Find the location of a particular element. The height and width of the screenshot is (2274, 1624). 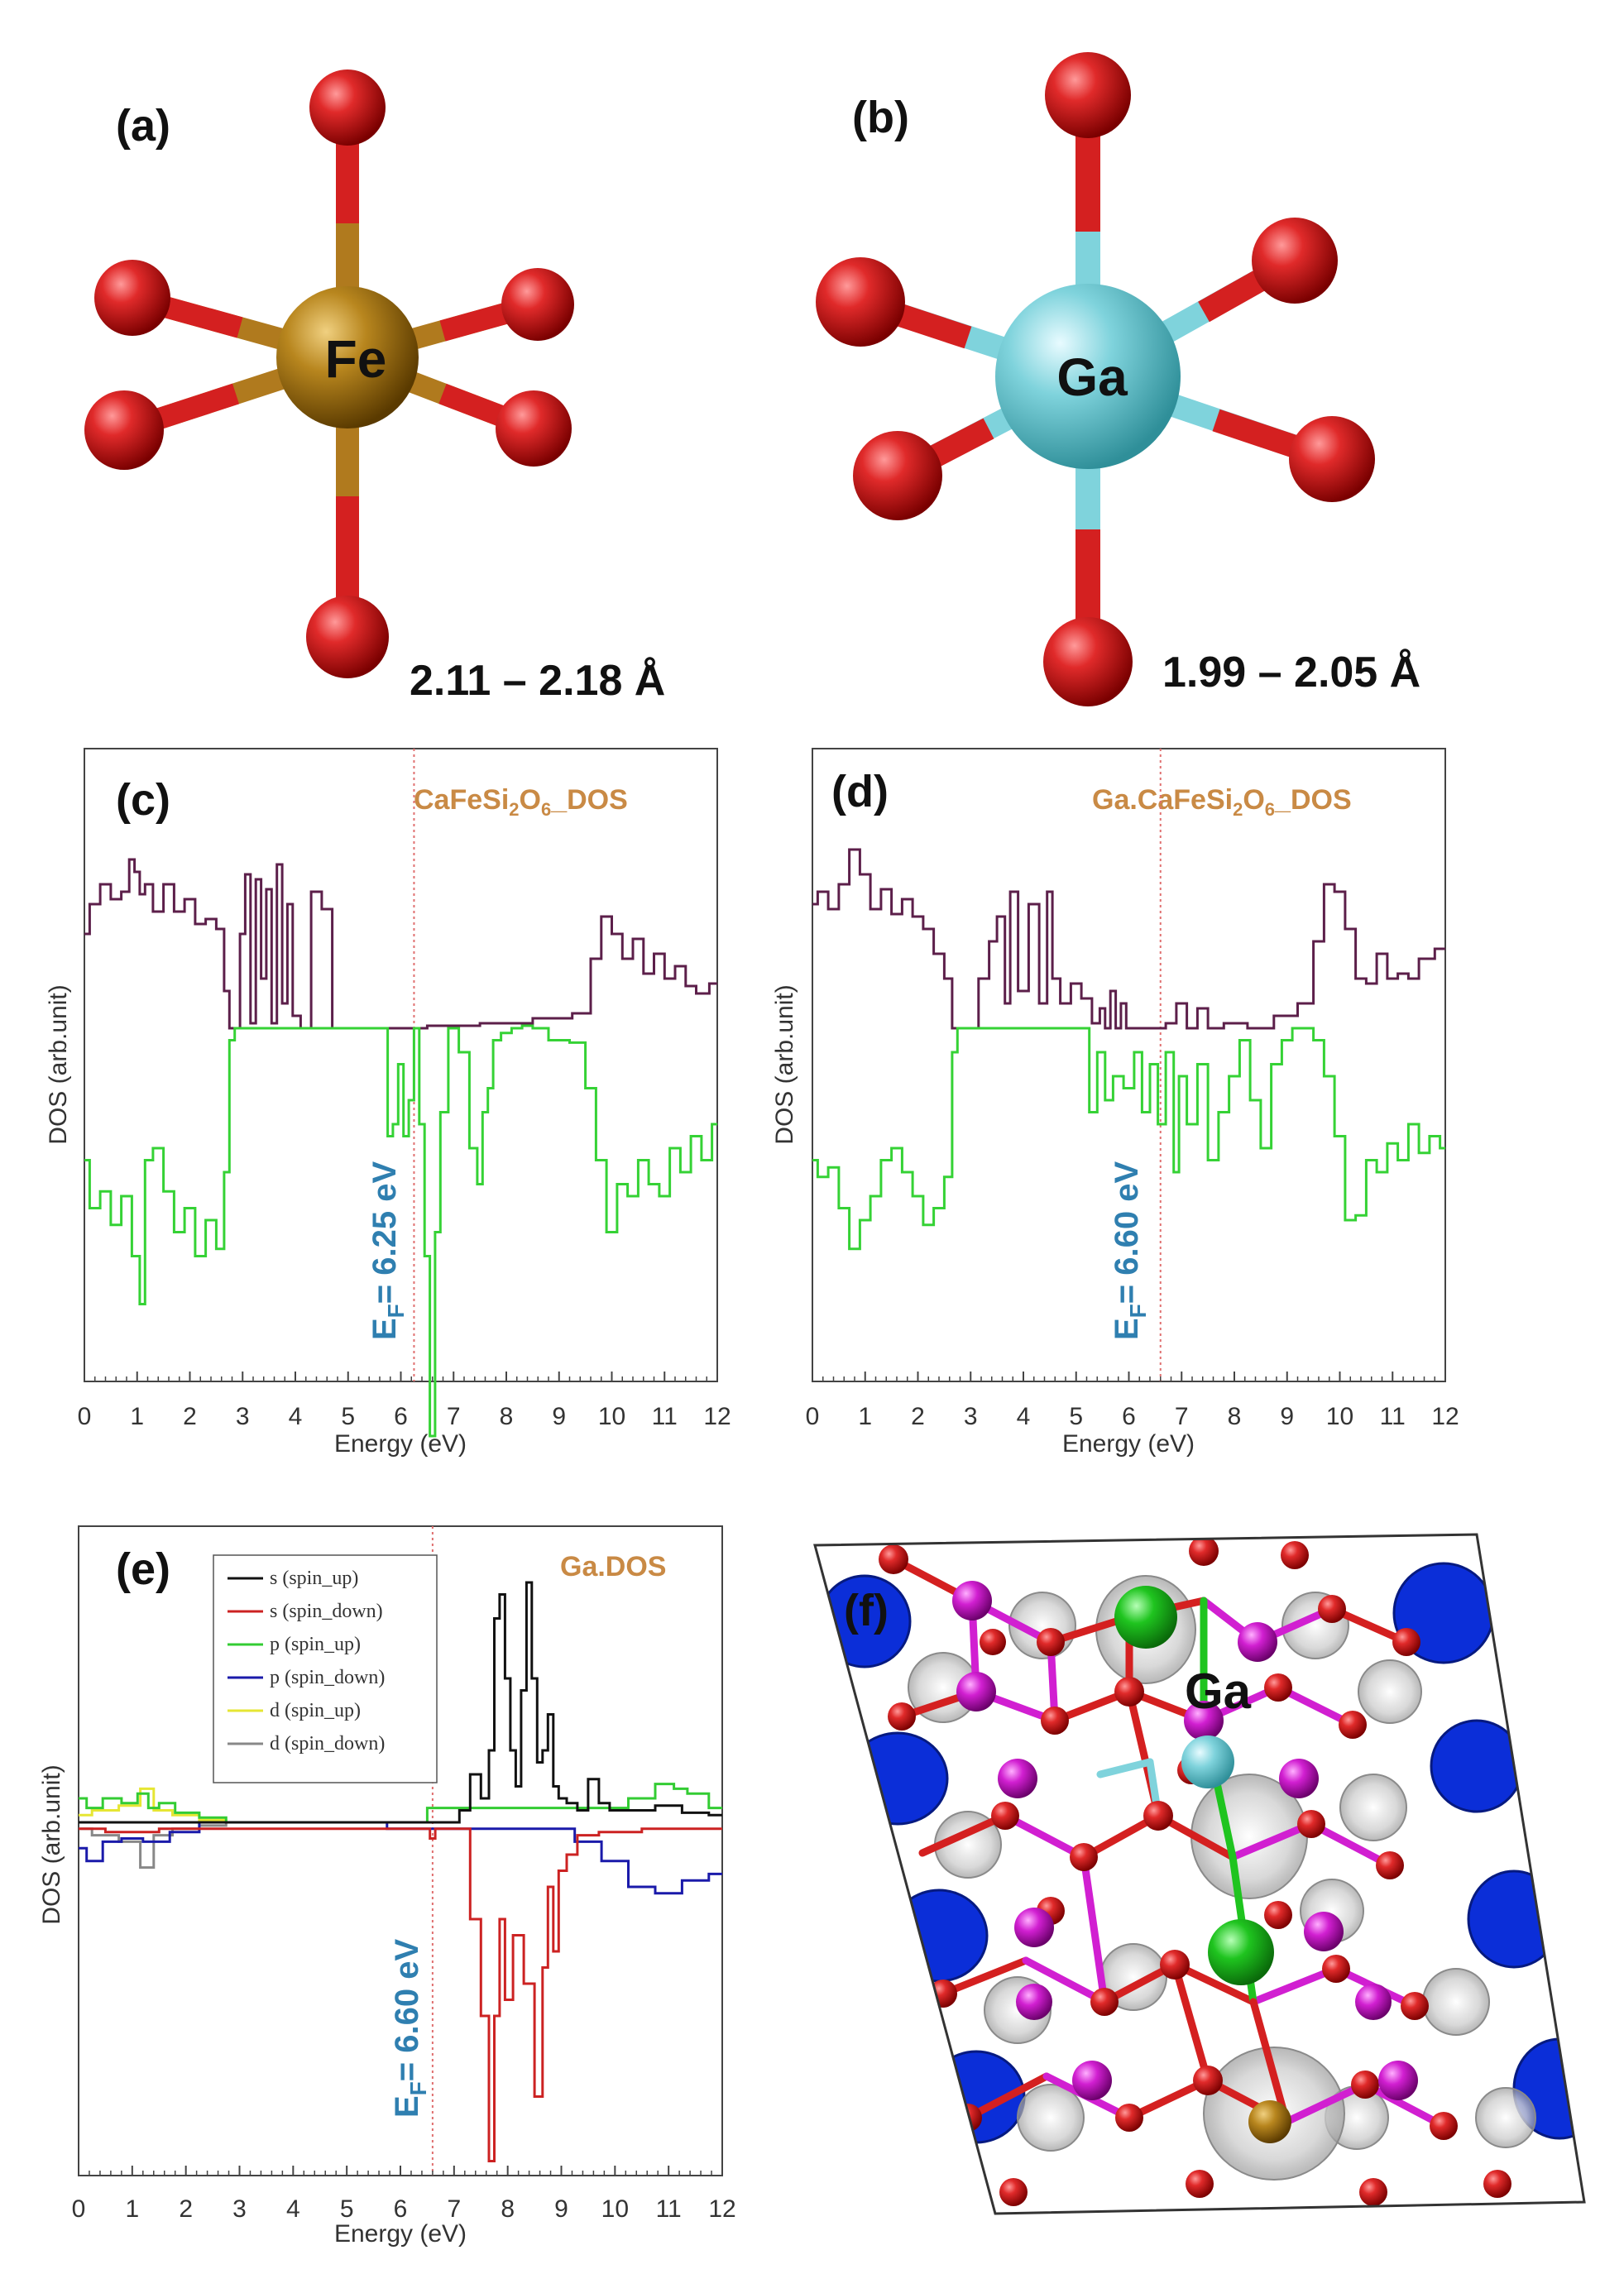

ga-atom-label: Ga is located at coordinates (1092, 377).